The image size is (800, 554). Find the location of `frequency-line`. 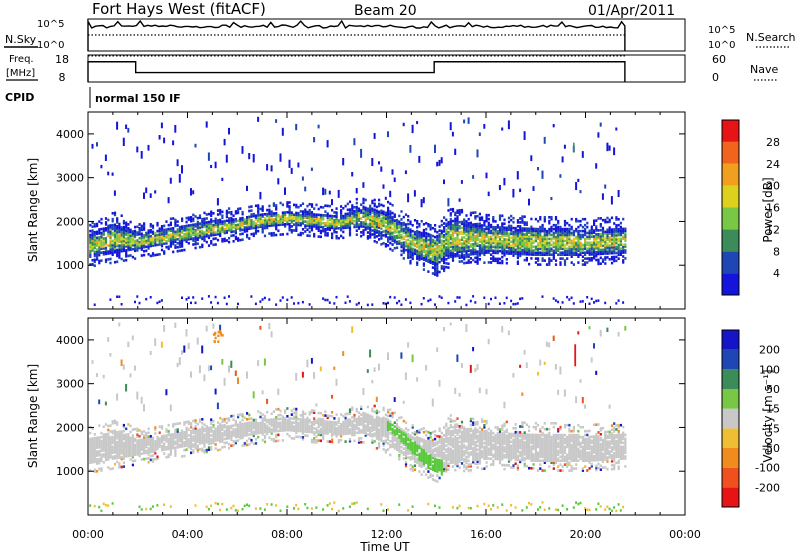

frequency-line is located at coordinates (356, 71).